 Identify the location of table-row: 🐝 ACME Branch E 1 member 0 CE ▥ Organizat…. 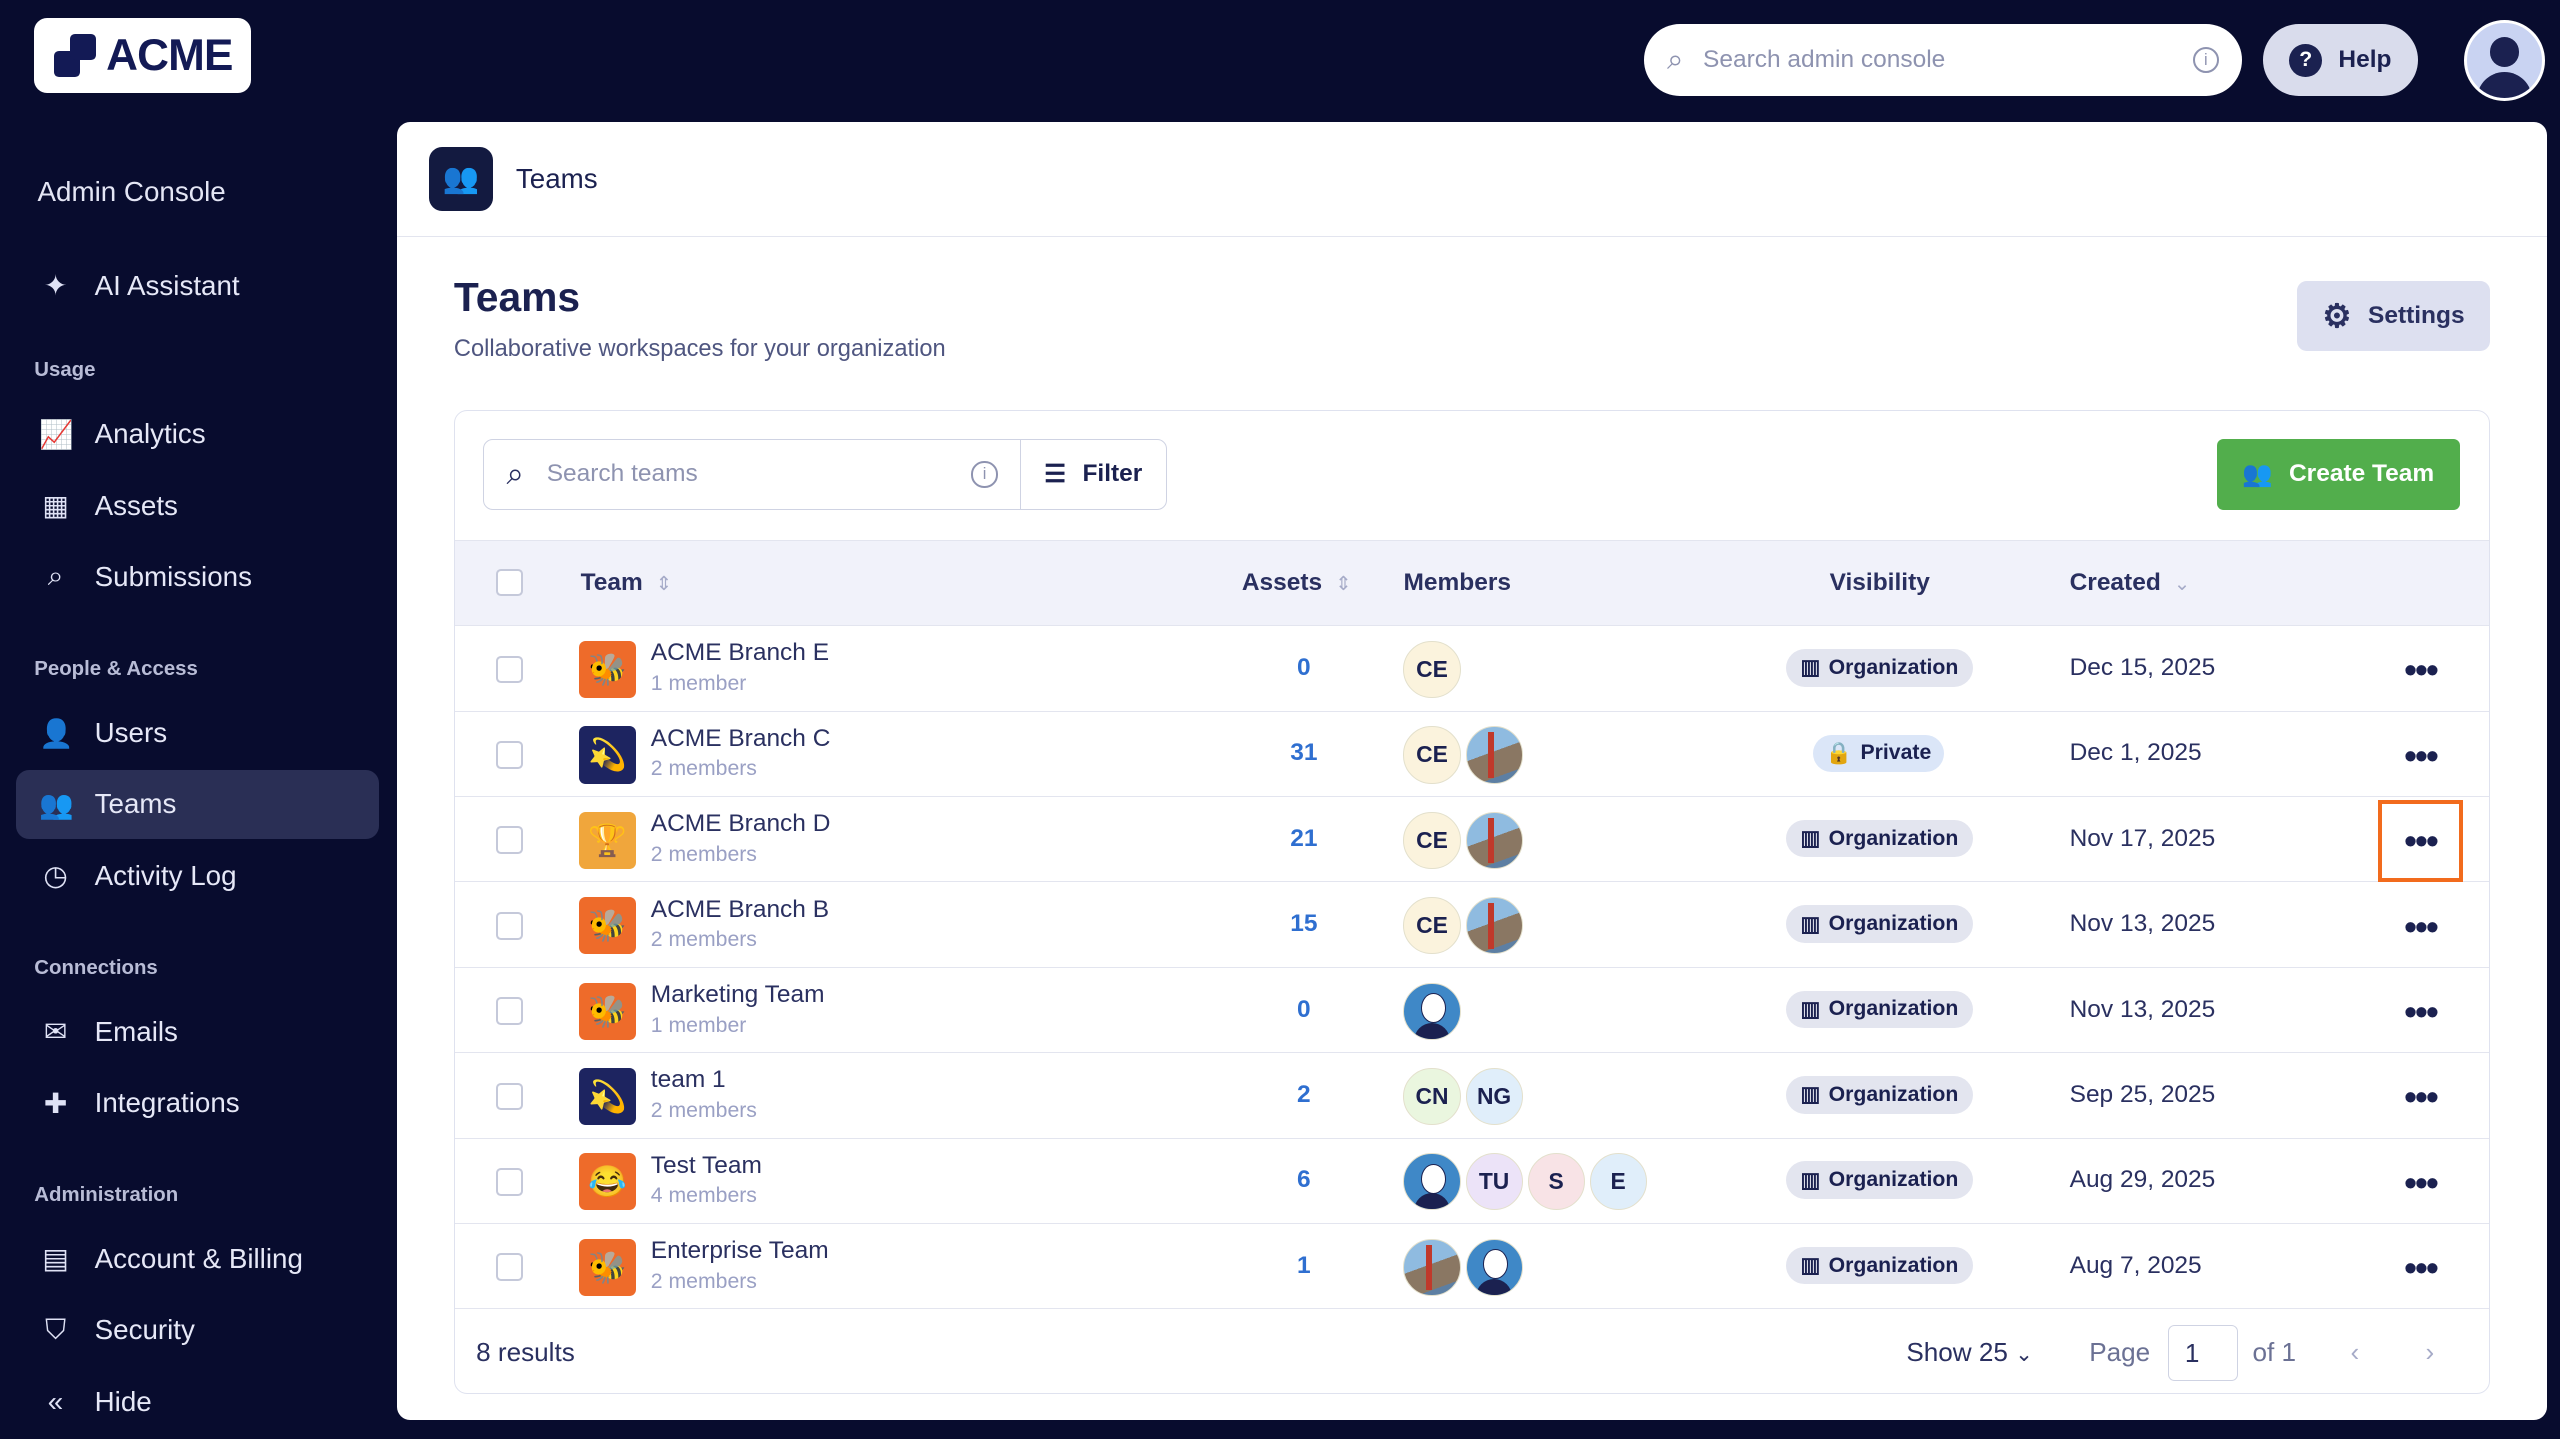
(1471, 669).